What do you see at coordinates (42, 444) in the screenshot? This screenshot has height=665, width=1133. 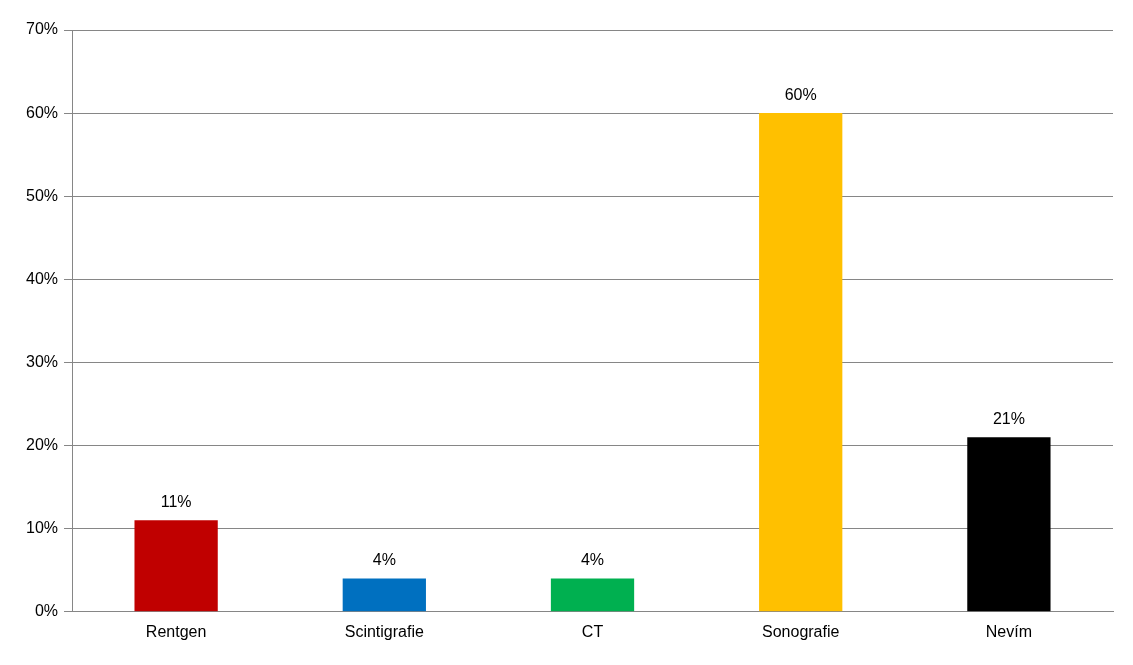 I see `y-tick-label: 20%` at bounding box center [42, 444].